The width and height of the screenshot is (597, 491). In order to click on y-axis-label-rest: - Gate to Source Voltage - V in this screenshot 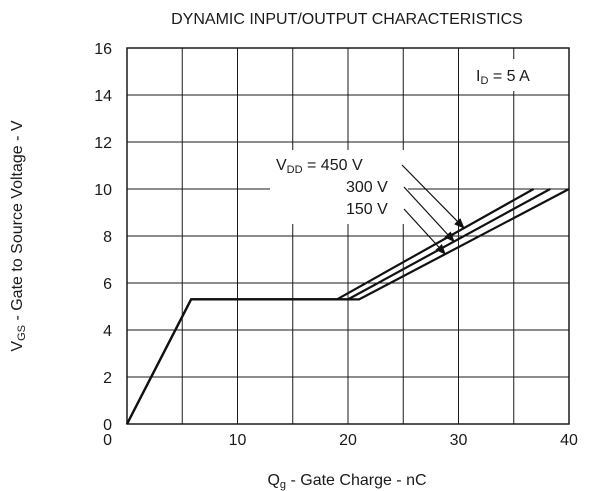, I will do `click(17, 222)`.